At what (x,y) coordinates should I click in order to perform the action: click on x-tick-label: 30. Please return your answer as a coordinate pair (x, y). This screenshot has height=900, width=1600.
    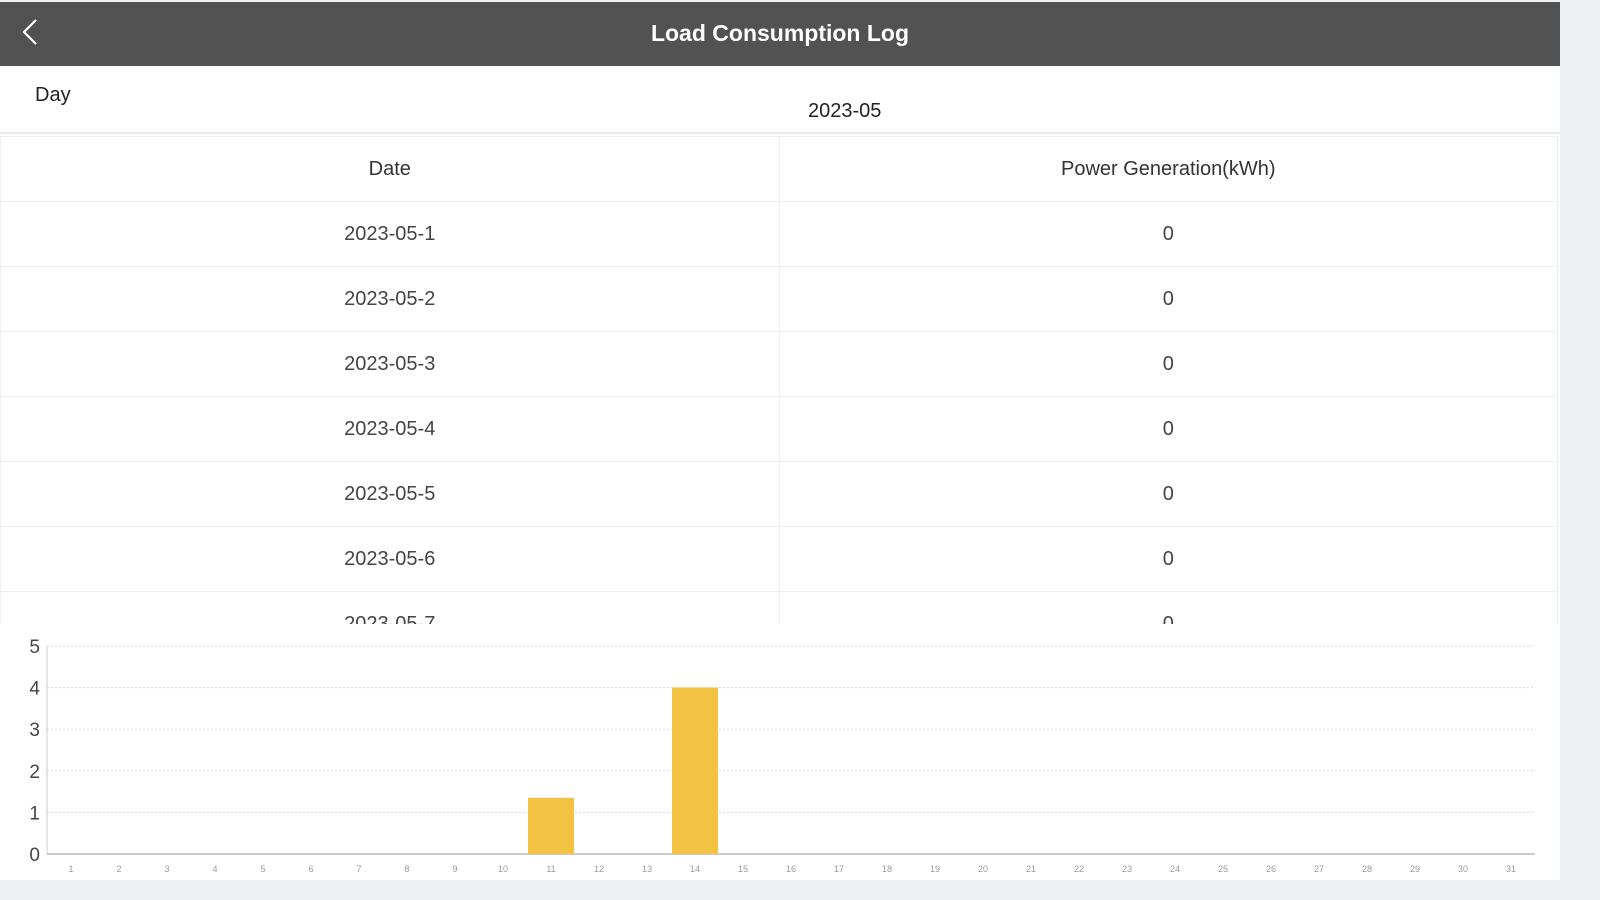
    Looking at the image, I should click on (1463, 869).